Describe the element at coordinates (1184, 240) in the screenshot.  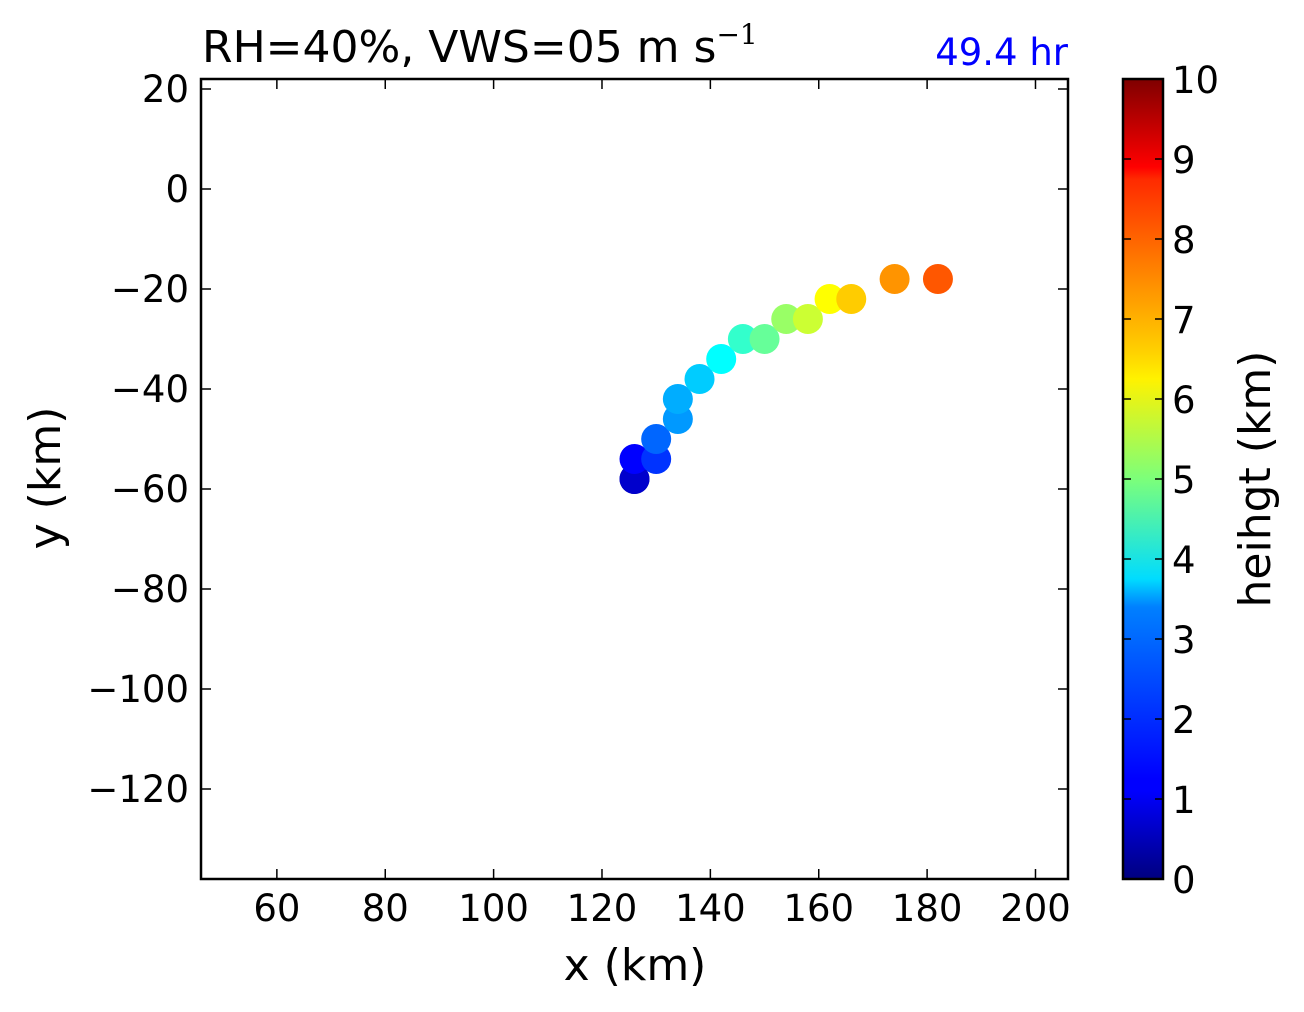
I see `colorbar-tick-label: 8` at that location.